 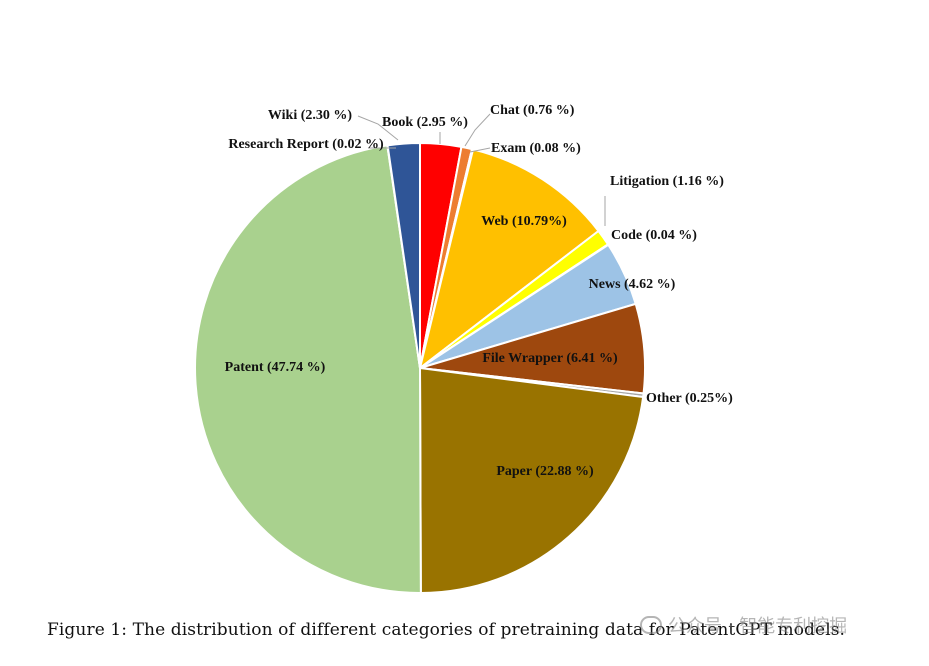 What do you see at coordinates (275, 367) in the screenshot?
I see `slice-label-patent: Patent (47.74 %)` at bounding box center [275, 367].